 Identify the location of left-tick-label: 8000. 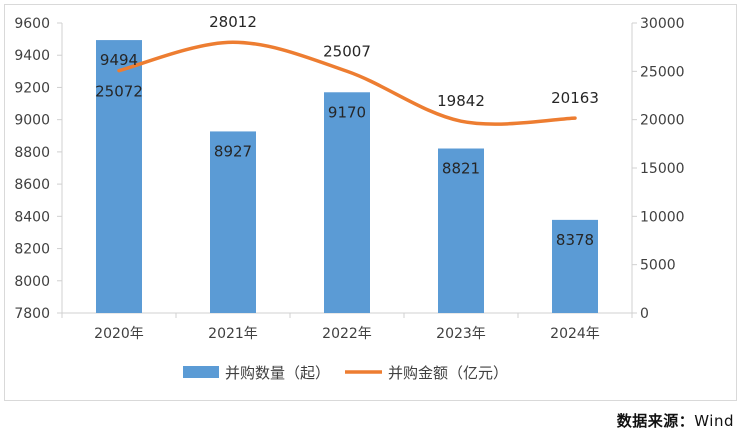
(32, 282).